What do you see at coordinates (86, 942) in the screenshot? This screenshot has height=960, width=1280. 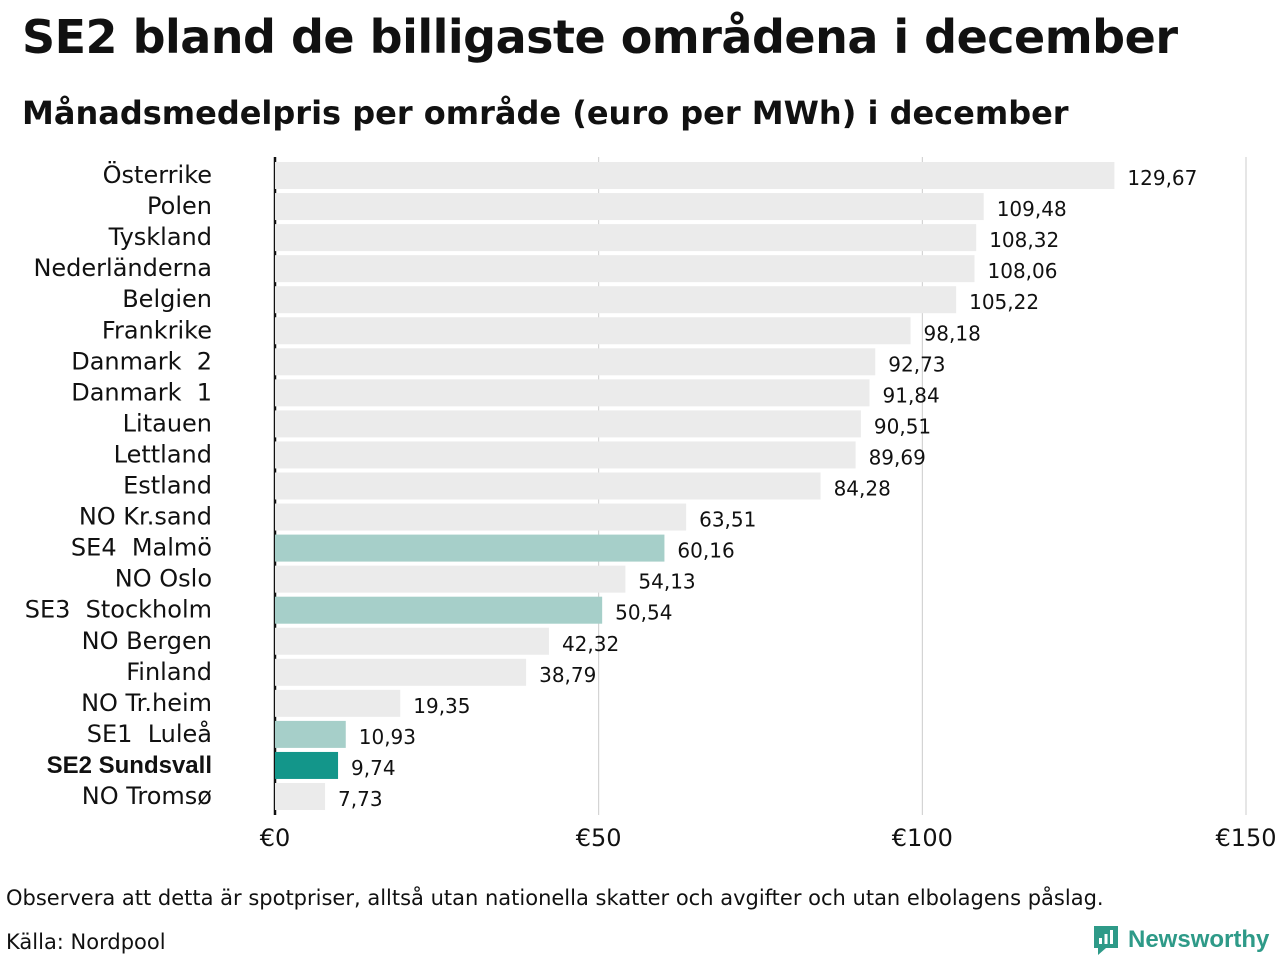 I see `source-text: Källa: Nordpool` at bounding box center [86, 942].